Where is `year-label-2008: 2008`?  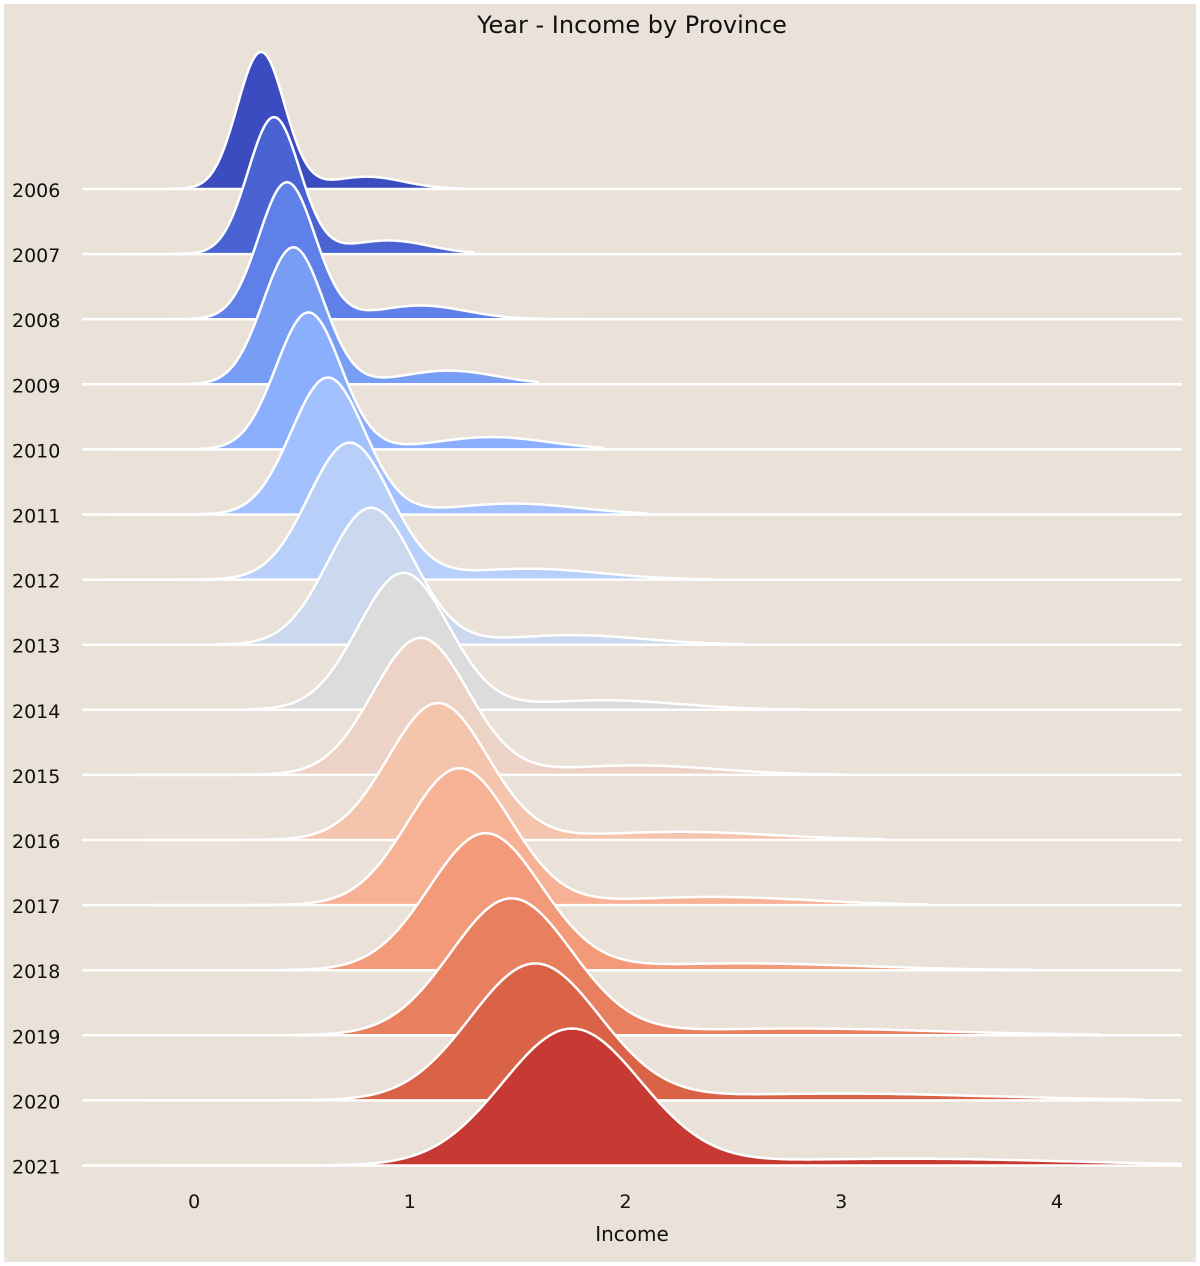 year-label-2008: 2008 is located at coordinates (36, 321).